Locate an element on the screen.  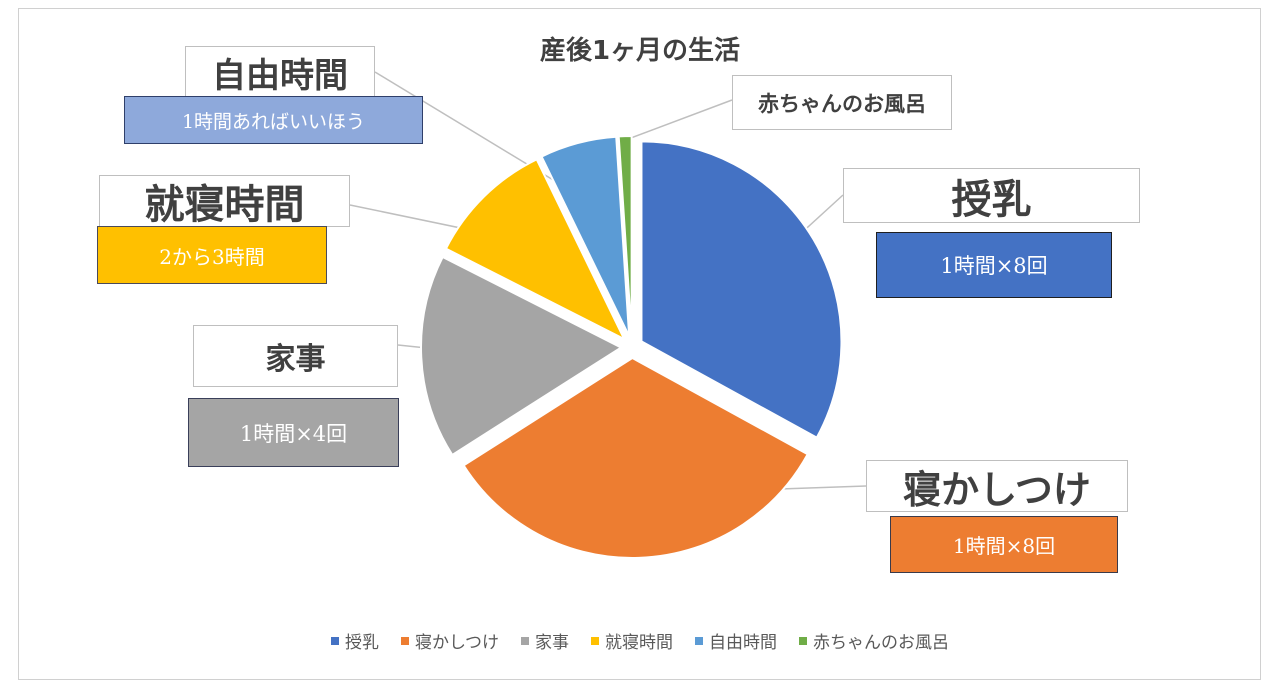
label-name-baby-bath: 赤ちゃんのお風呂 is located at coordinates (842, 102).